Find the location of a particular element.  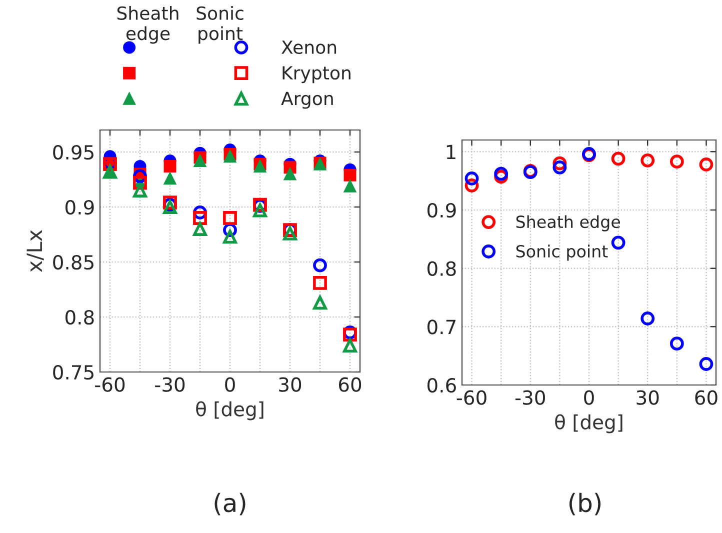

text: (a) is located at coordinates (230, 504).